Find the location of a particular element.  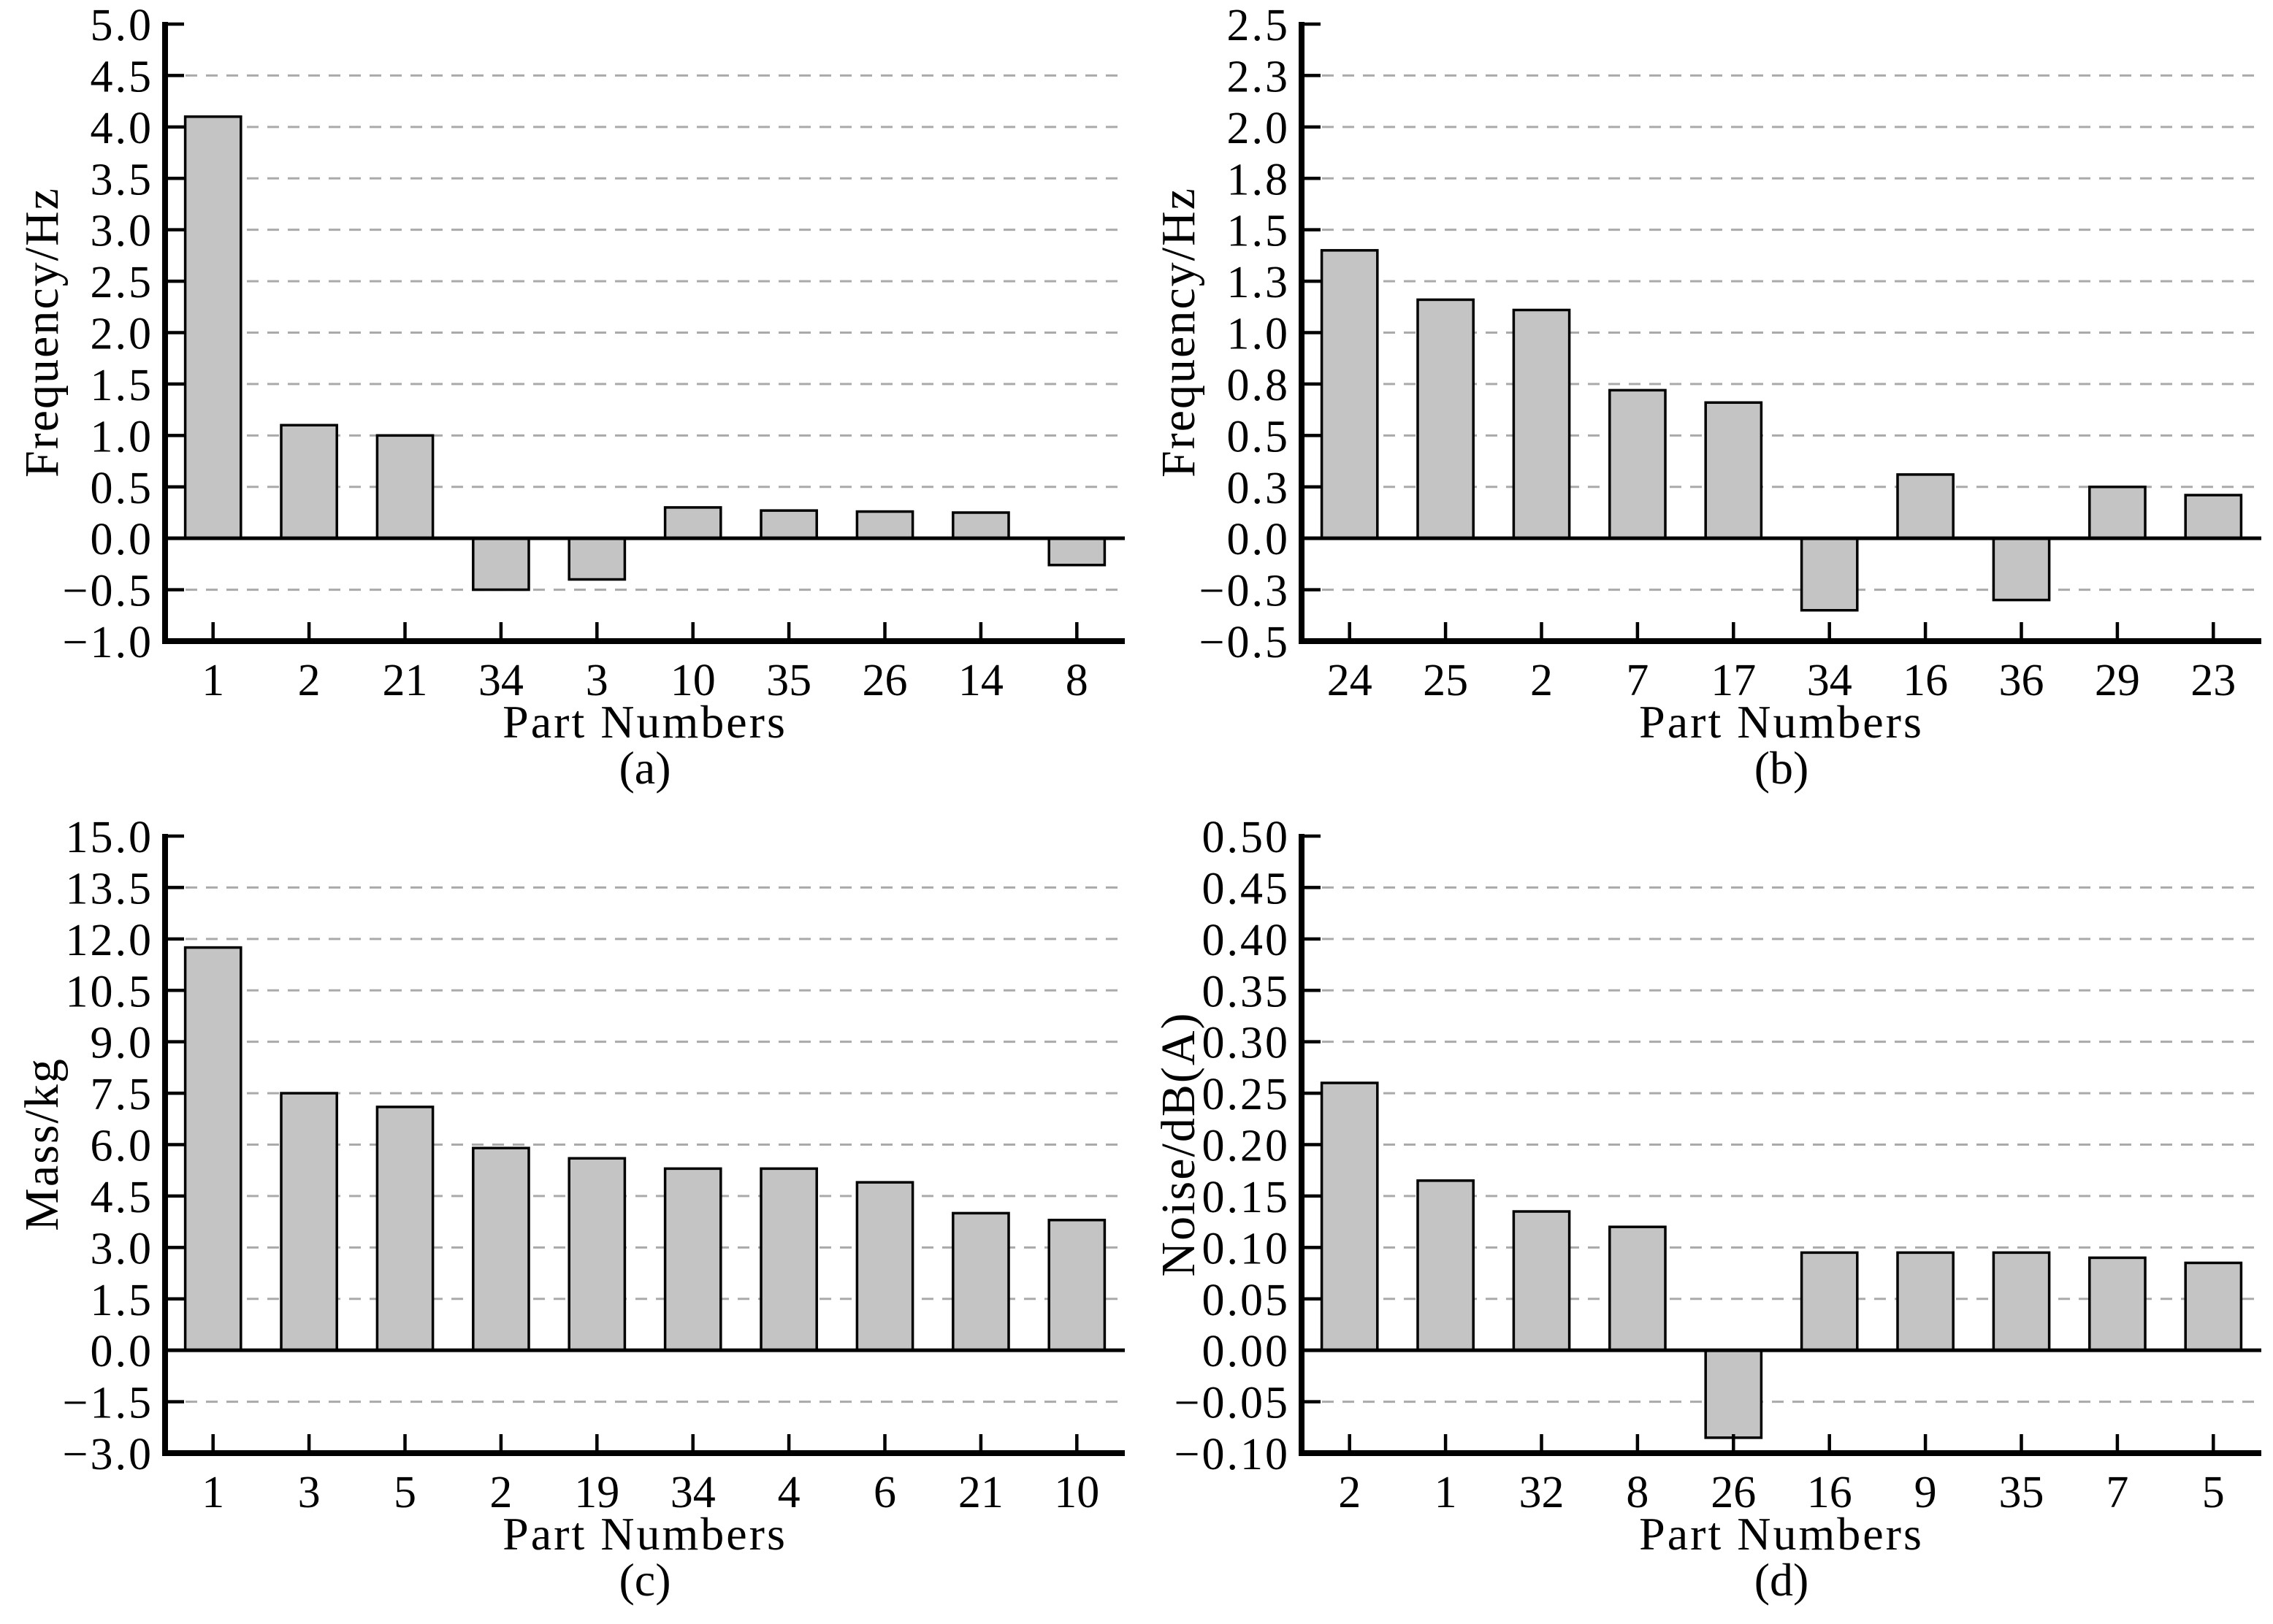

panel-b-x-axis-title: Part Numbers is located at coordinates (1781, 722).